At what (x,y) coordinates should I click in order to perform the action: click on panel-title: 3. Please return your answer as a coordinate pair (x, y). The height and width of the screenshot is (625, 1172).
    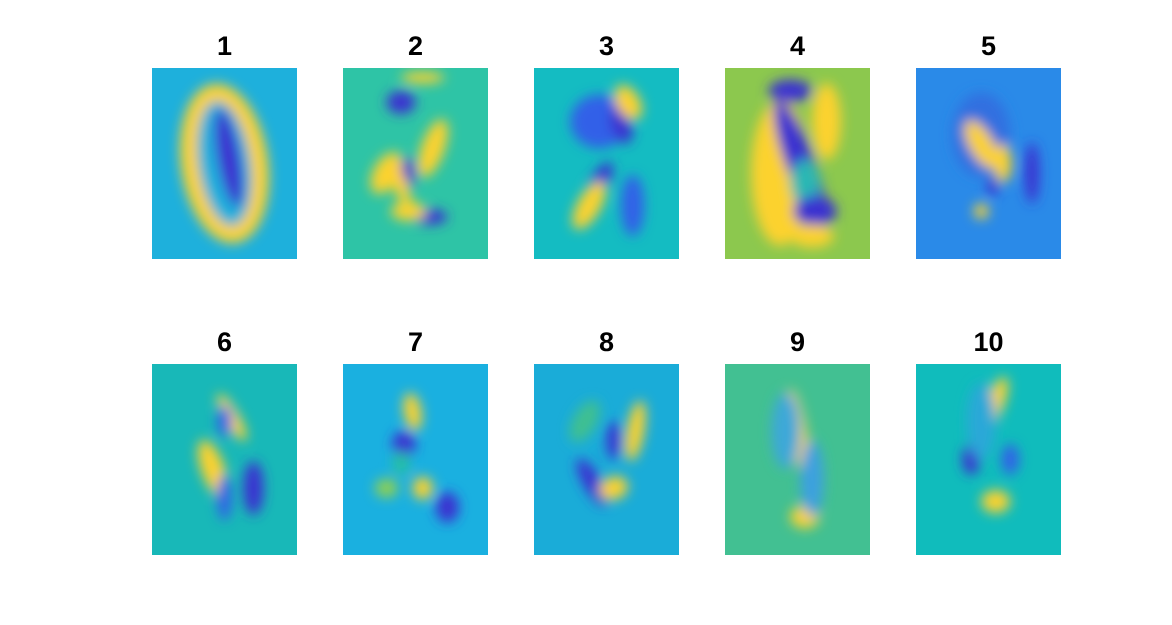
    Looking at the image, I should click on (606, 46).